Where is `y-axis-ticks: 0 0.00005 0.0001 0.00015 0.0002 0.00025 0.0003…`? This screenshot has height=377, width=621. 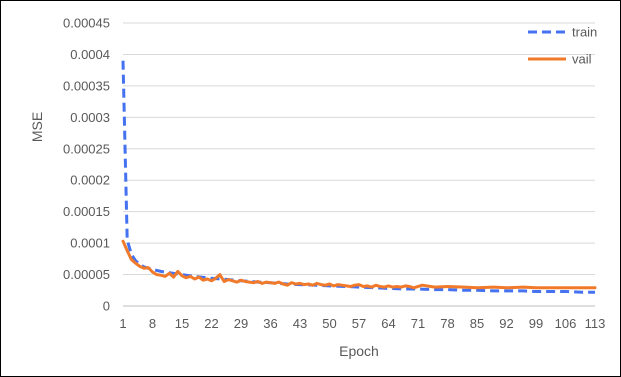 y-axis-ticks: 0 0.00005 0.0001 0.00015 0.0002 0.00025 0.0003… is located at coordinates (86, 165).